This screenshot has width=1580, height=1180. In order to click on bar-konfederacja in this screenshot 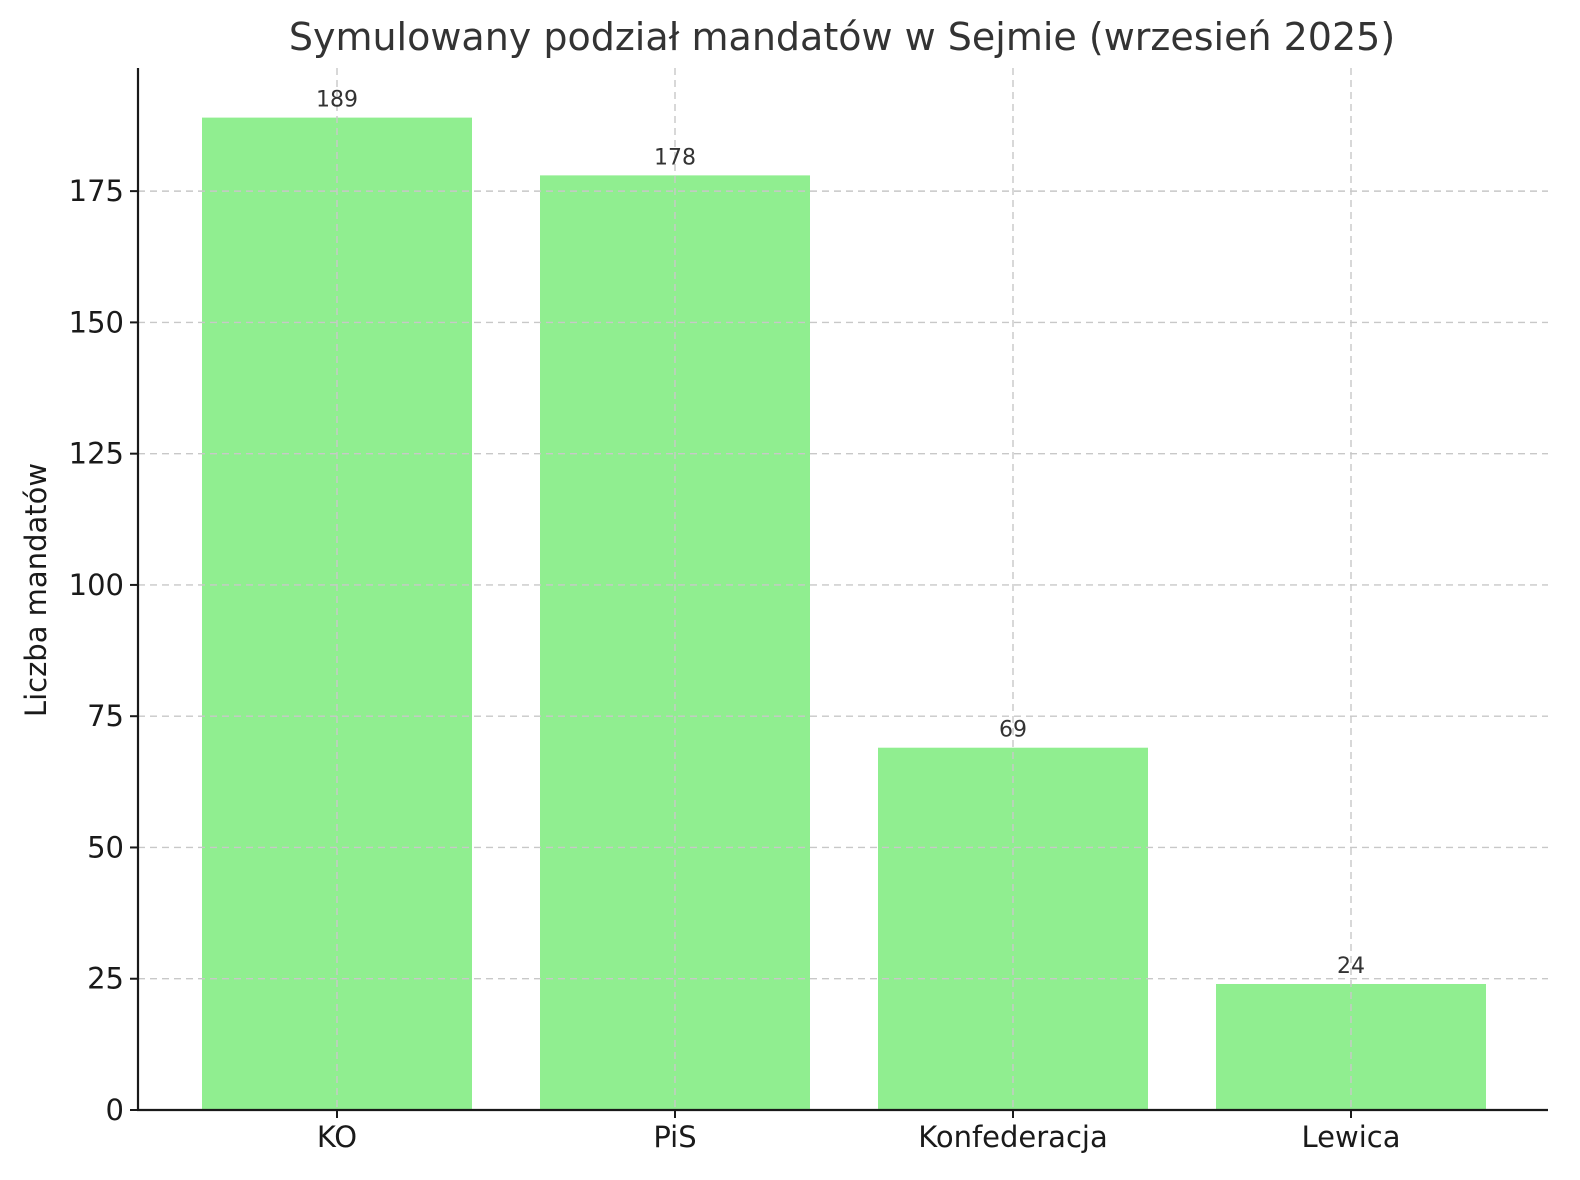, I will do `click(1013, 928)`.